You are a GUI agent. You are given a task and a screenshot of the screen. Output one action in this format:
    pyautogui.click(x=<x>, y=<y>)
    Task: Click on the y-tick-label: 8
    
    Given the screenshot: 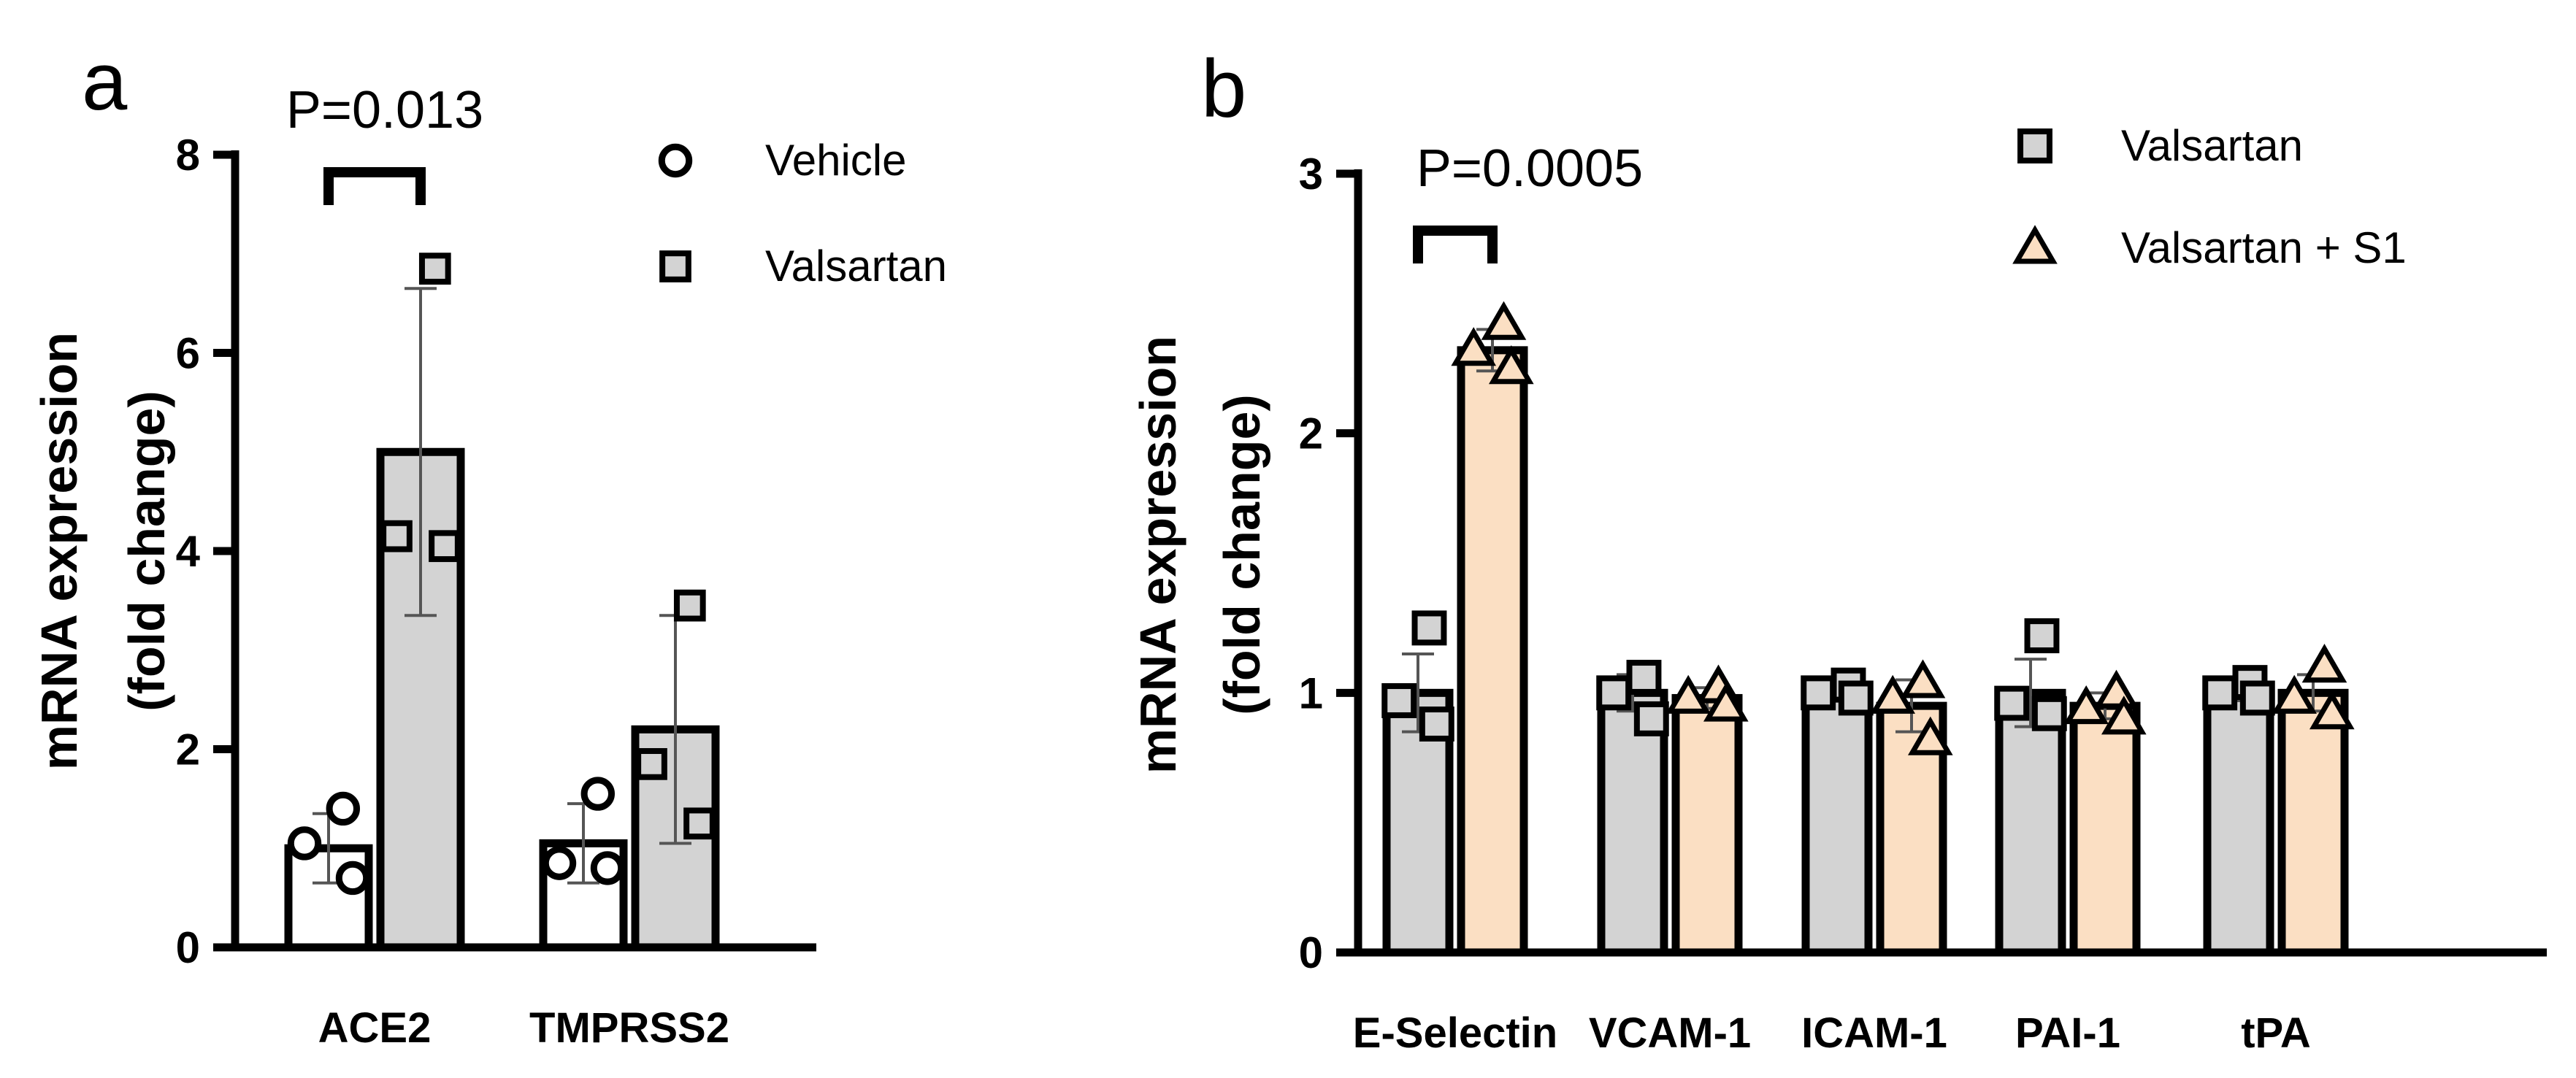 What is the action you would take?
    pyautogui.click(x=188, y=155)
    